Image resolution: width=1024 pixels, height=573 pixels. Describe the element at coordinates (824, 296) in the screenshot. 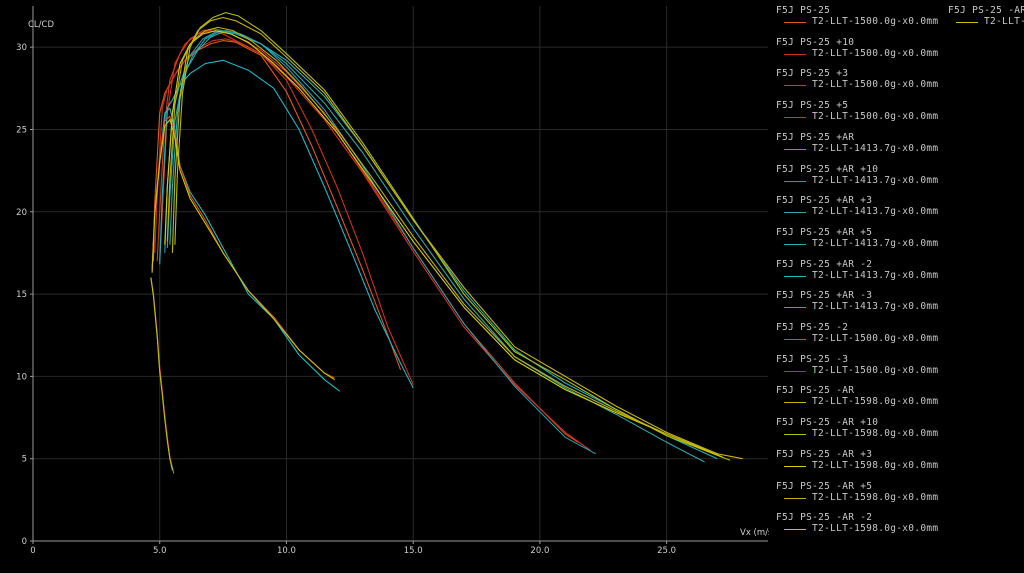

I see `legend-series-name: F5J PS-25 +AR -3` at that location.